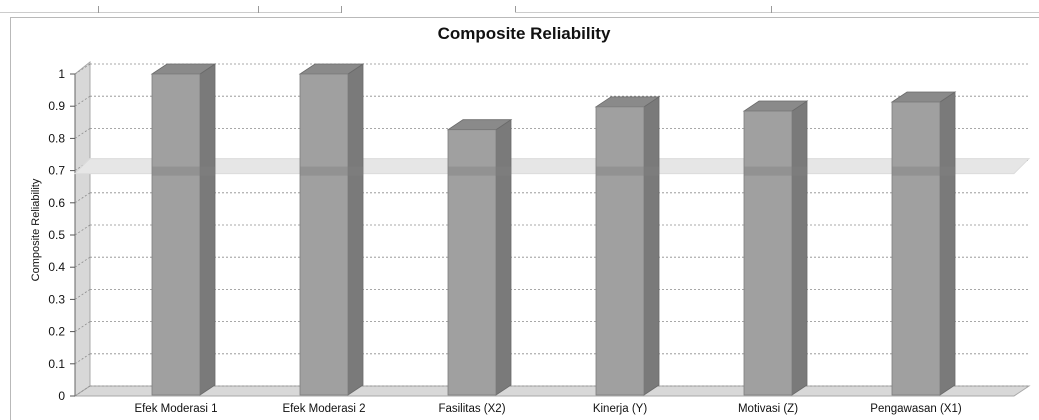  I want to click on y-tick-label: 0.6, so click(56, 203).